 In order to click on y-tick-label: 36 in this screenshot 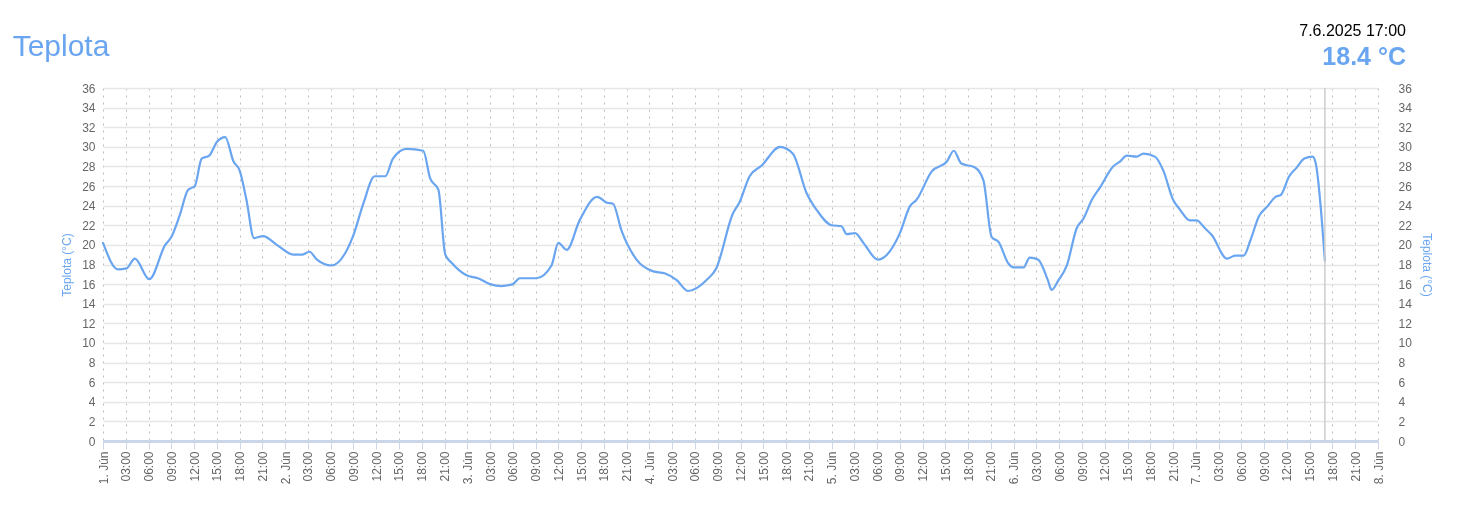, I will do `click(89, 88)`.